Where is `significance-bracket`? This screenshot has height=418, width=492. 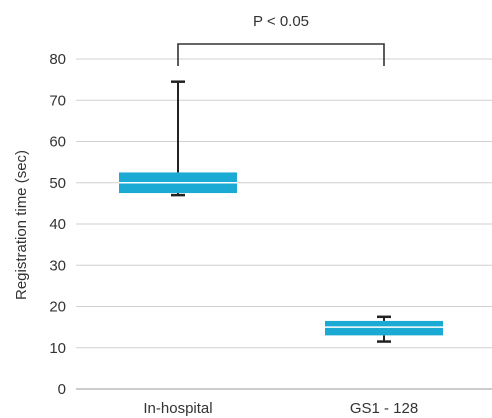
significance-bracket is located at coordinates (281, 54).